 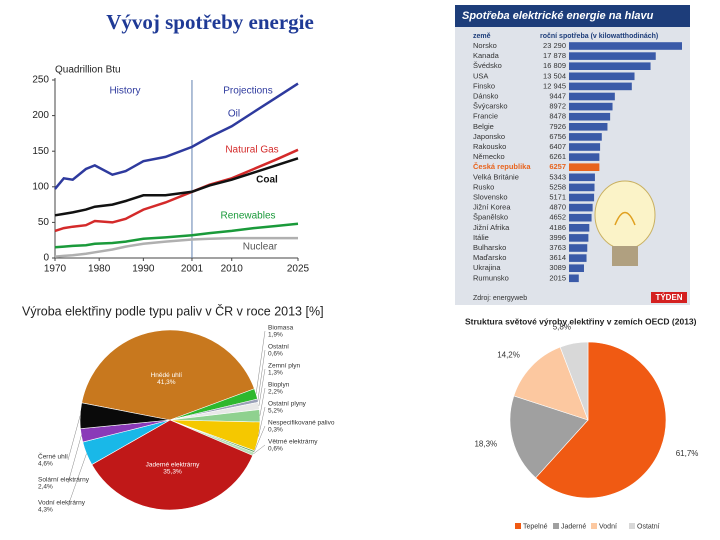 What do you see at coordinates (489, 257) in the screenshot?
I see `country-label: Maďarsko` at bounding box center [489, 257].